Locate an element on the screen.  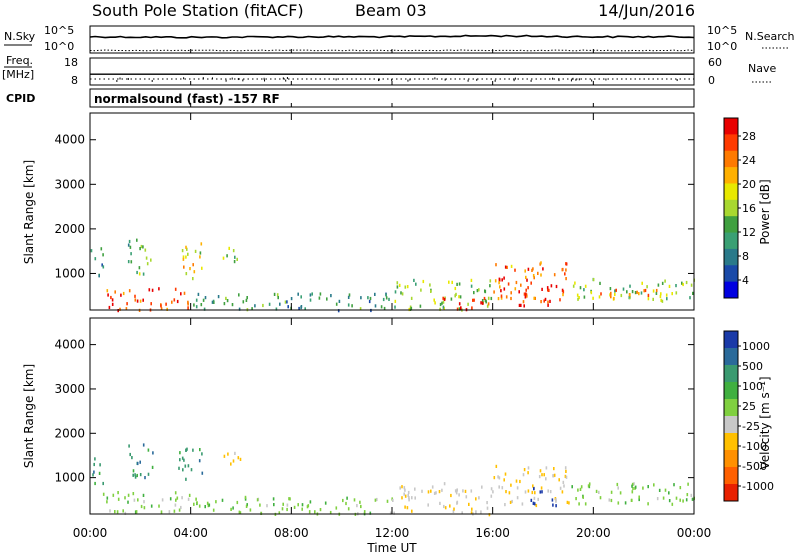
time-axis-labels: 00:00 04:00 08:00 12:00 16:00 20:00 00:00 is located at coordinates (392, 533).